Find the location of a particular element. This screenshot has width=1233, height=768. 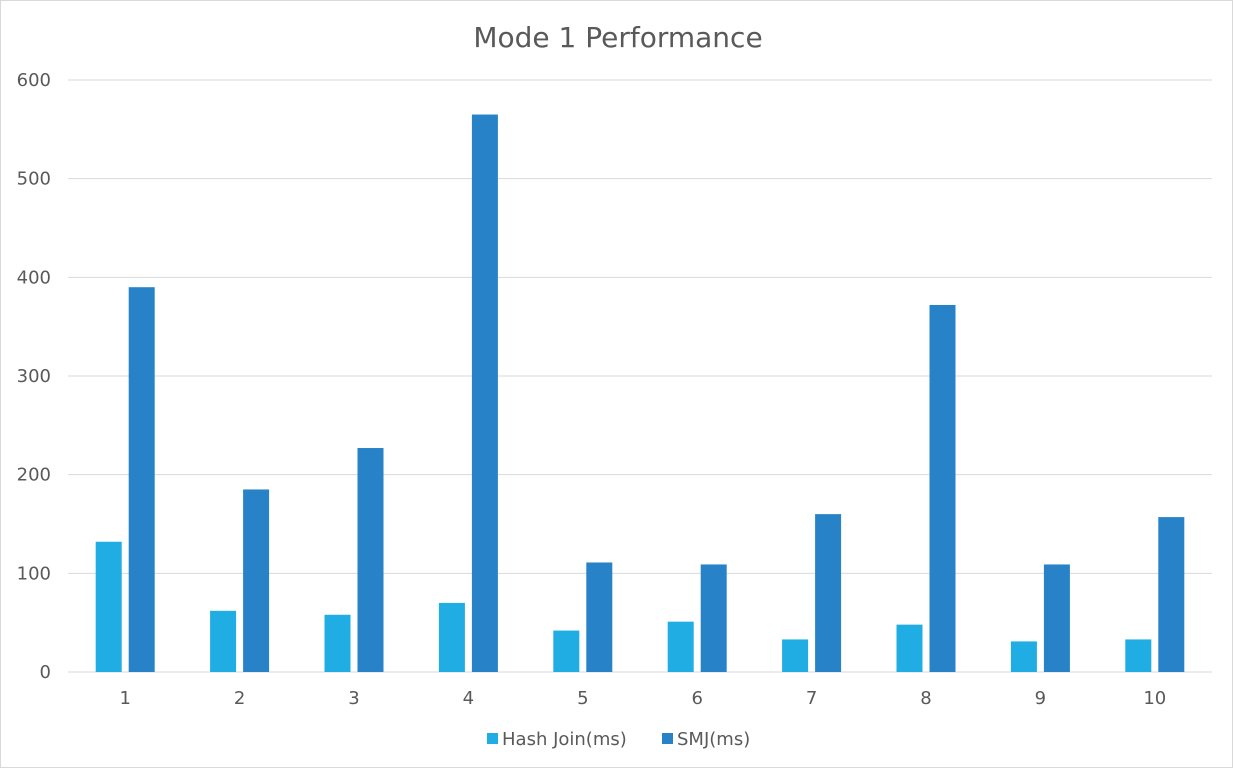

y-tick-label: 600 is located at coordinates (34, 80).